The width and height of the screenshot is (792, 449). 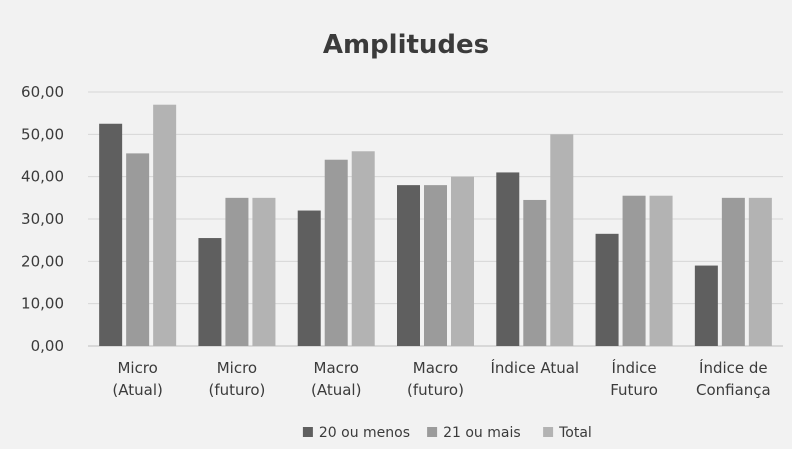 What do you see at coordinates (575, 433) in the screenshot?
I see `legend-label: Total` at bounding box center [575, 433].